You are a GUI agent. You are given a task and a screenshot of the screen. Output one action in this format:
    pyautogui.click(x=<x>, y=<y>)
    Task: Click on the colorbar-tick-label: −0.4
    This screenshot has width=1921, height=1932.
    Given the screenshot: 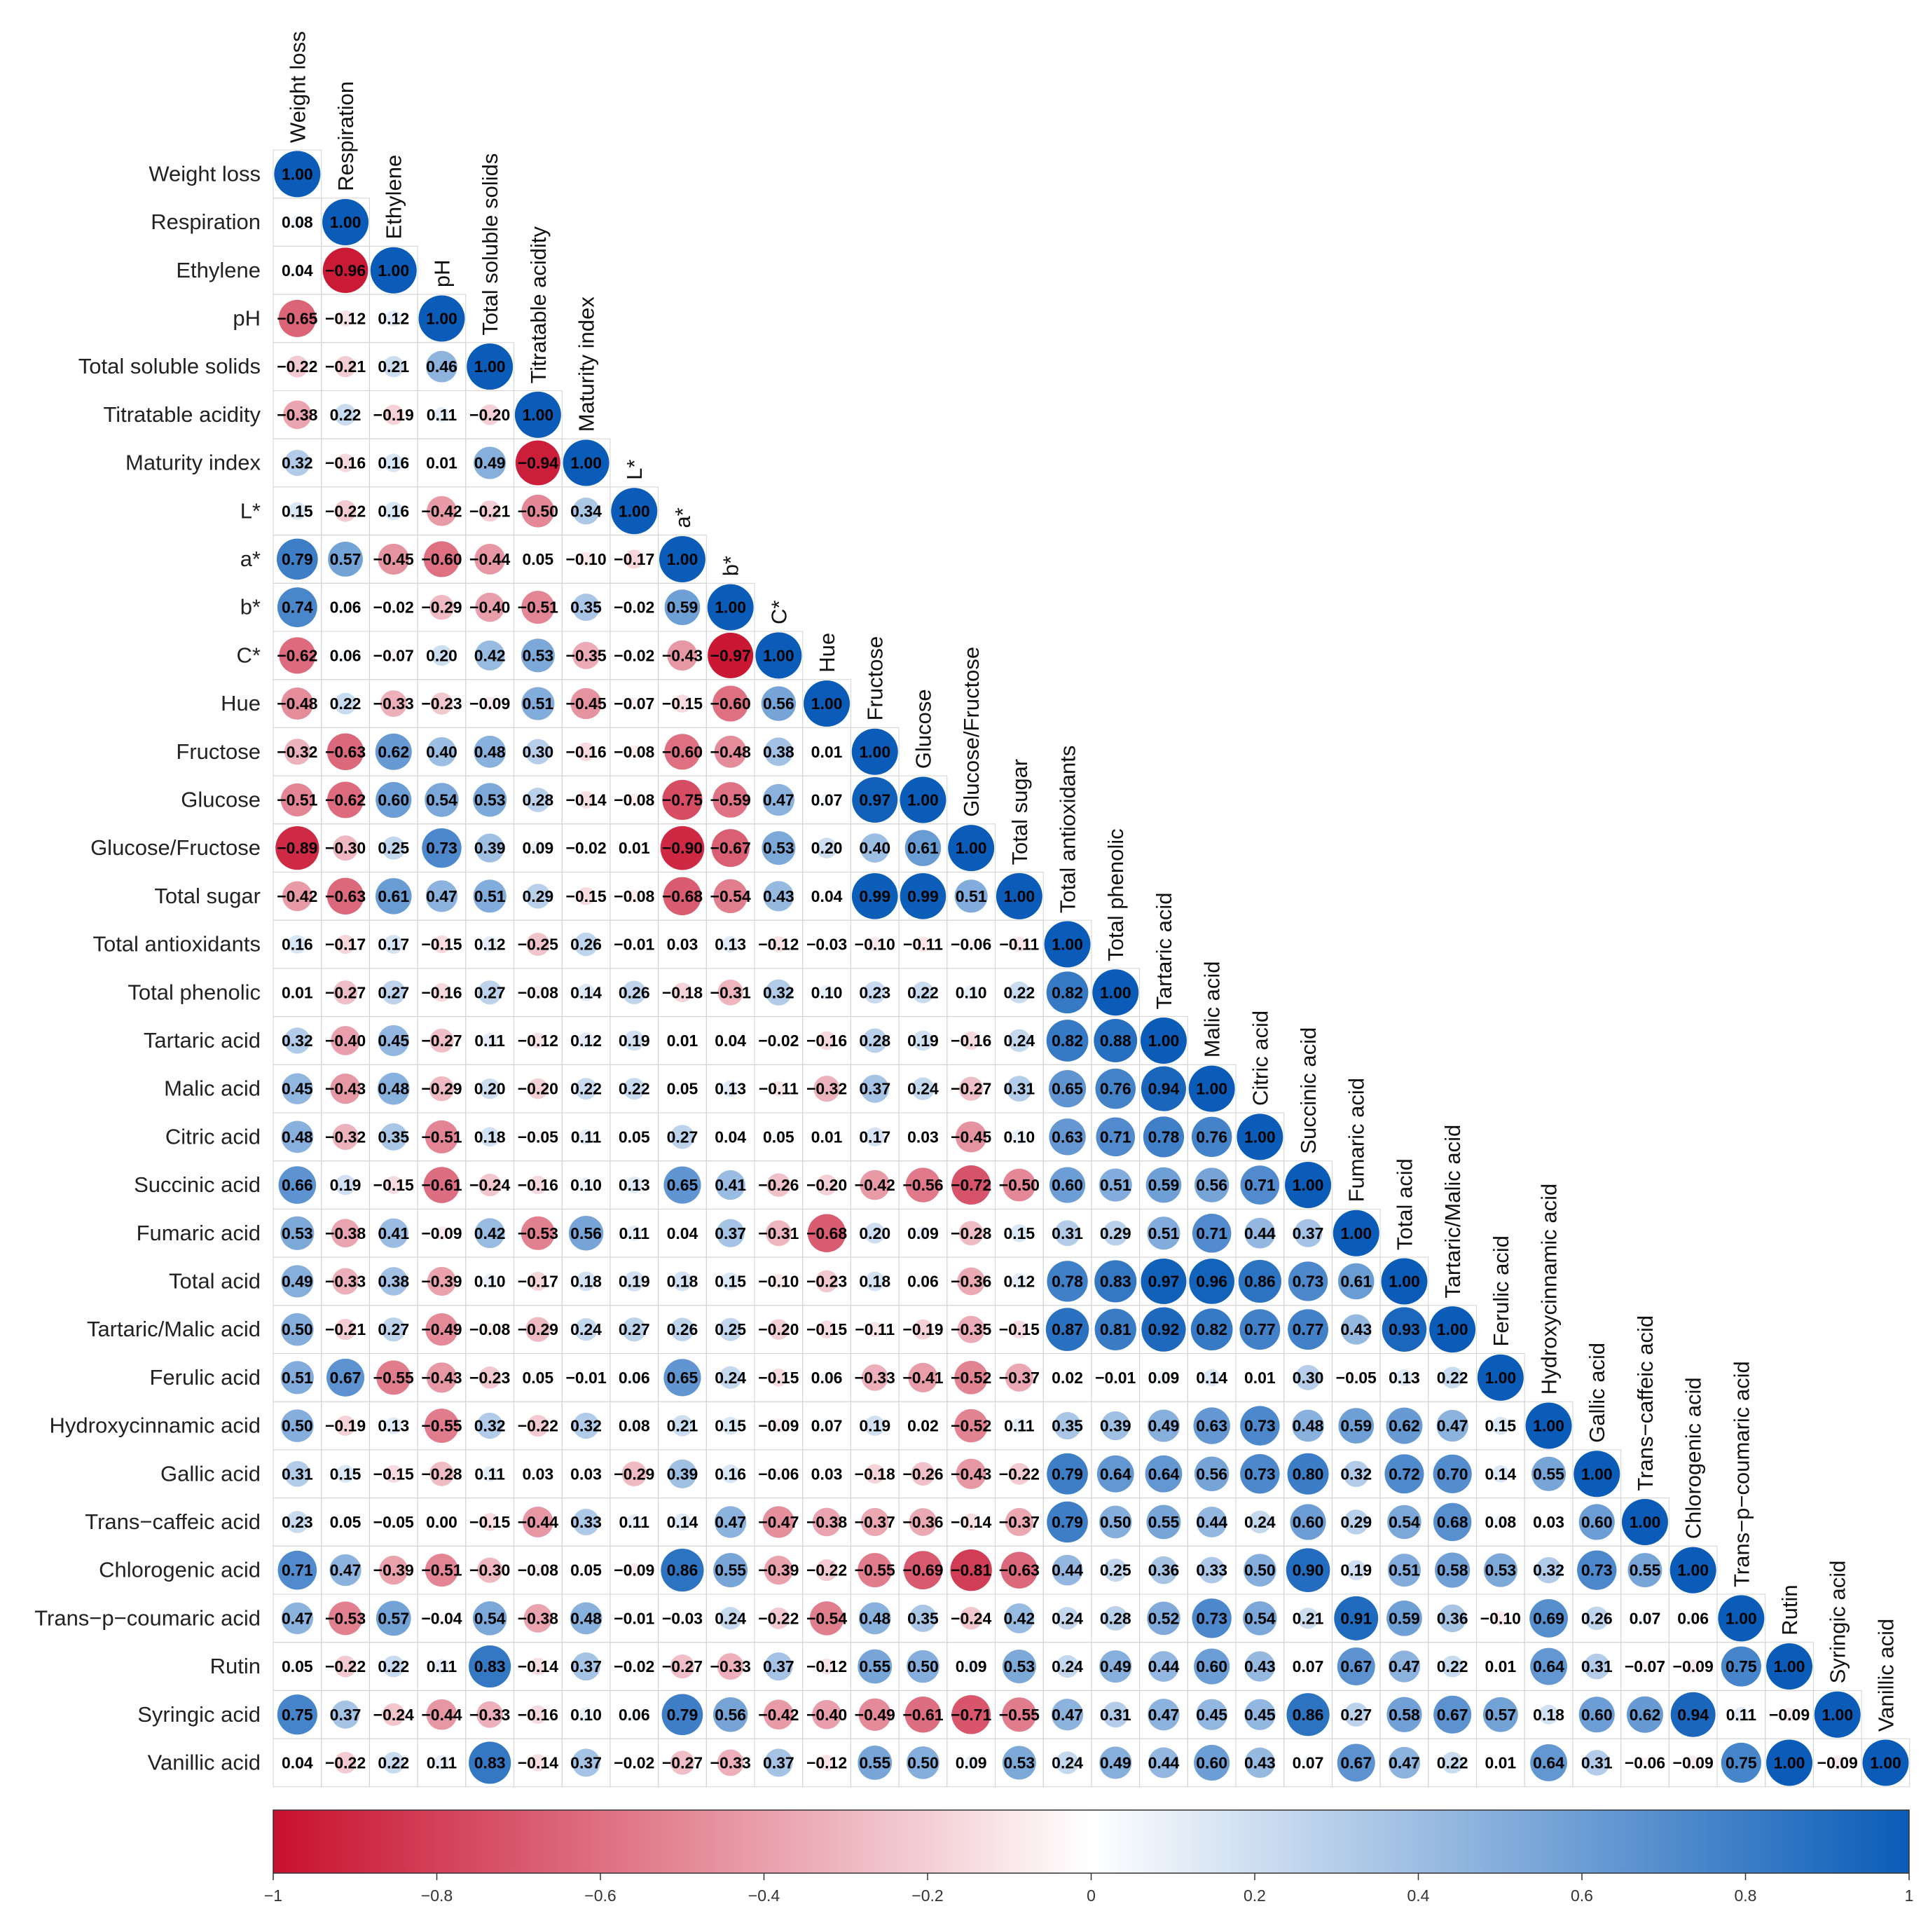 What is the action you would take?
    pyautogui.click(x=764, y=1895)
    